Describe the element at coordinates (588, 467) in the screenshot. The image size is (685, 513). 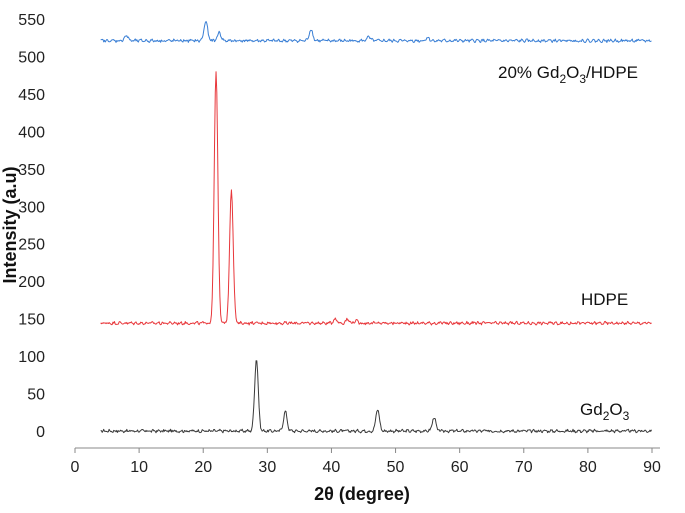
I see `x-tick-label: 80` at that location.